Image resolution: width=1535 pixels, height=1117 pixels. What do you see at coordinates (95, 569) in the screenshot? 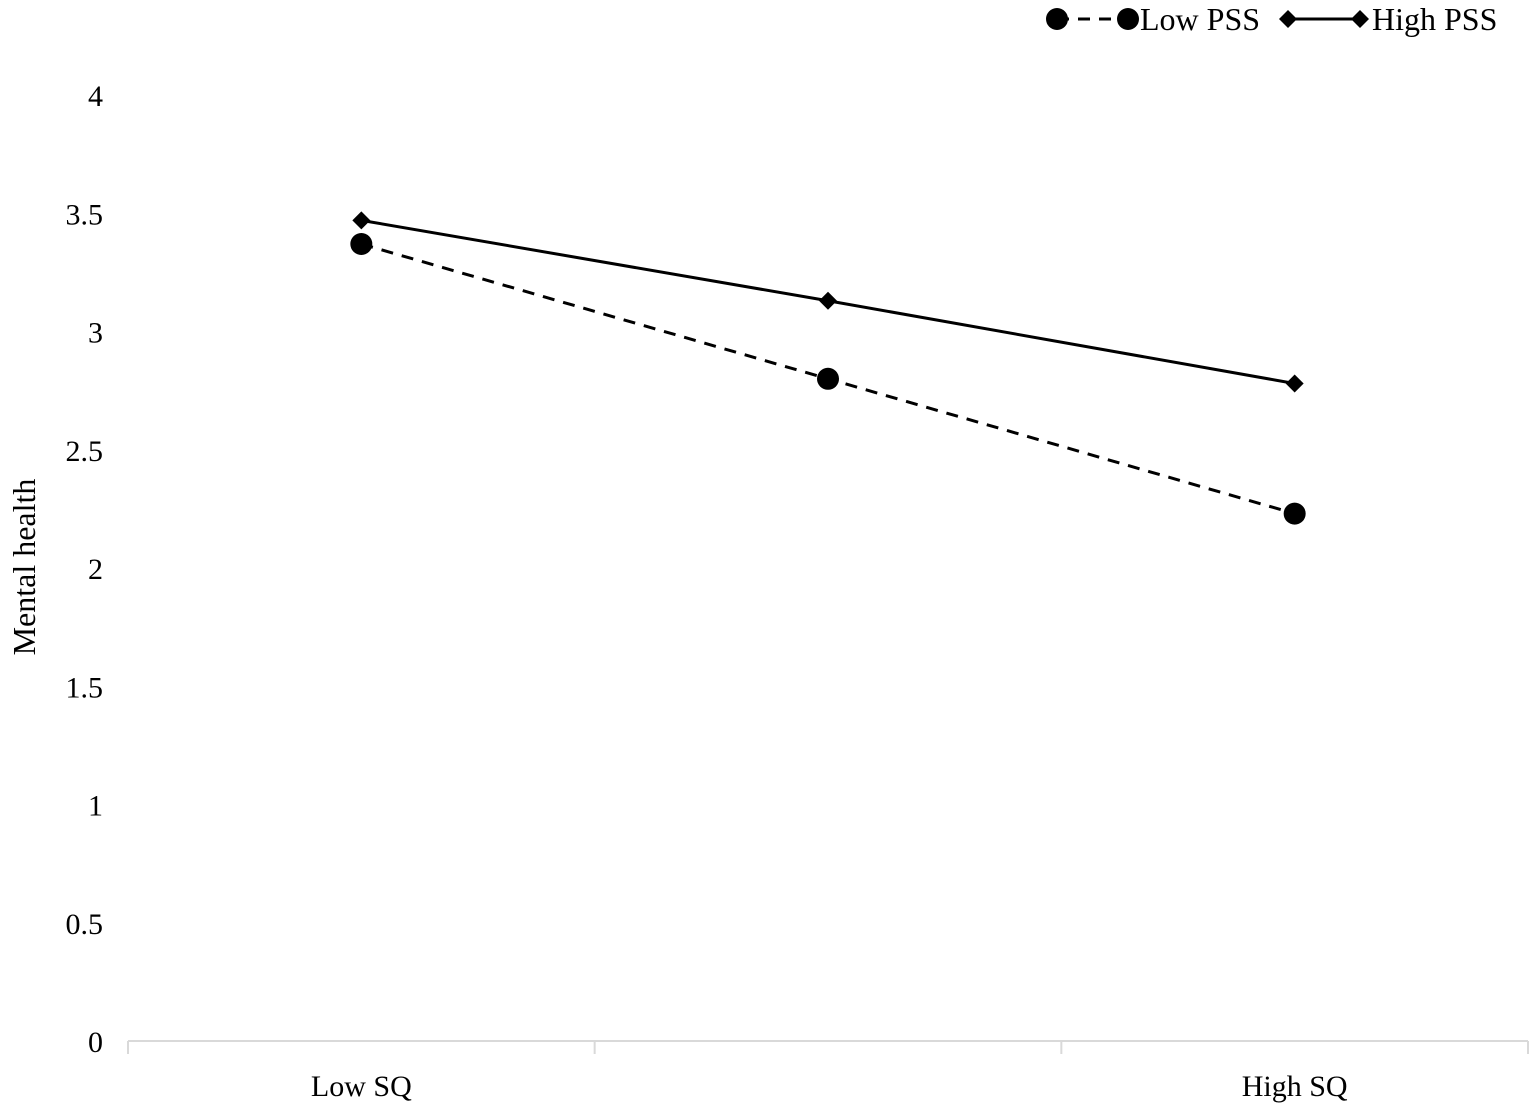
I see `y-tick-label: 2` at bounding box center [95, 569].